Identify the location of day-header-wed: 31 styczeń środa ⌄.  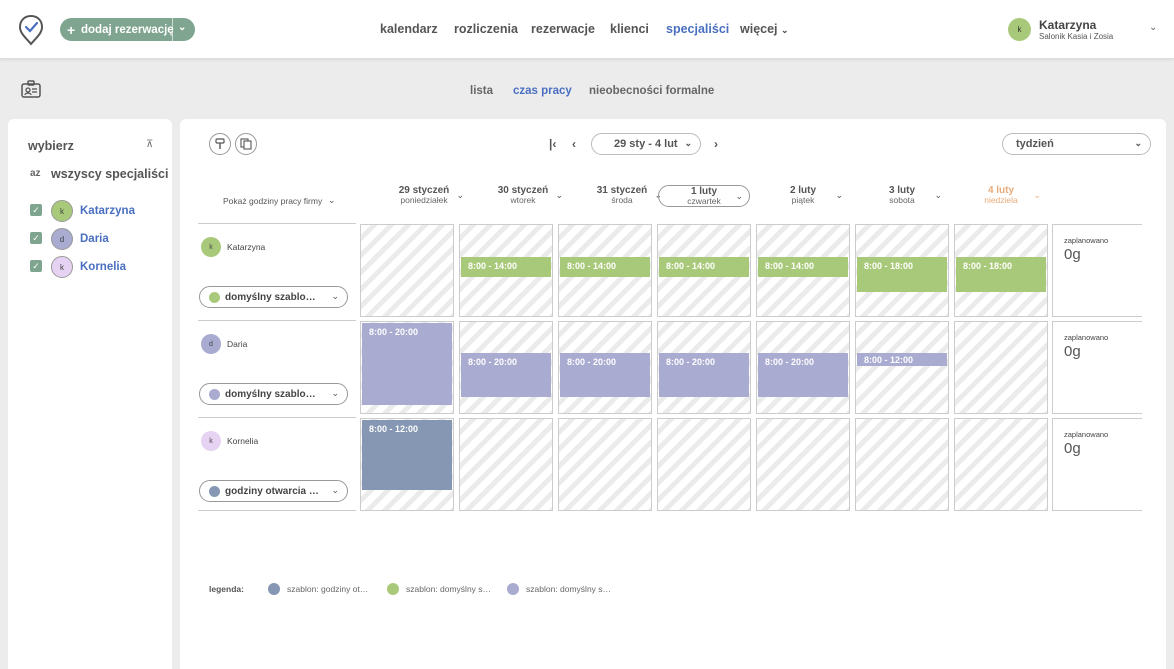
(622, 196).